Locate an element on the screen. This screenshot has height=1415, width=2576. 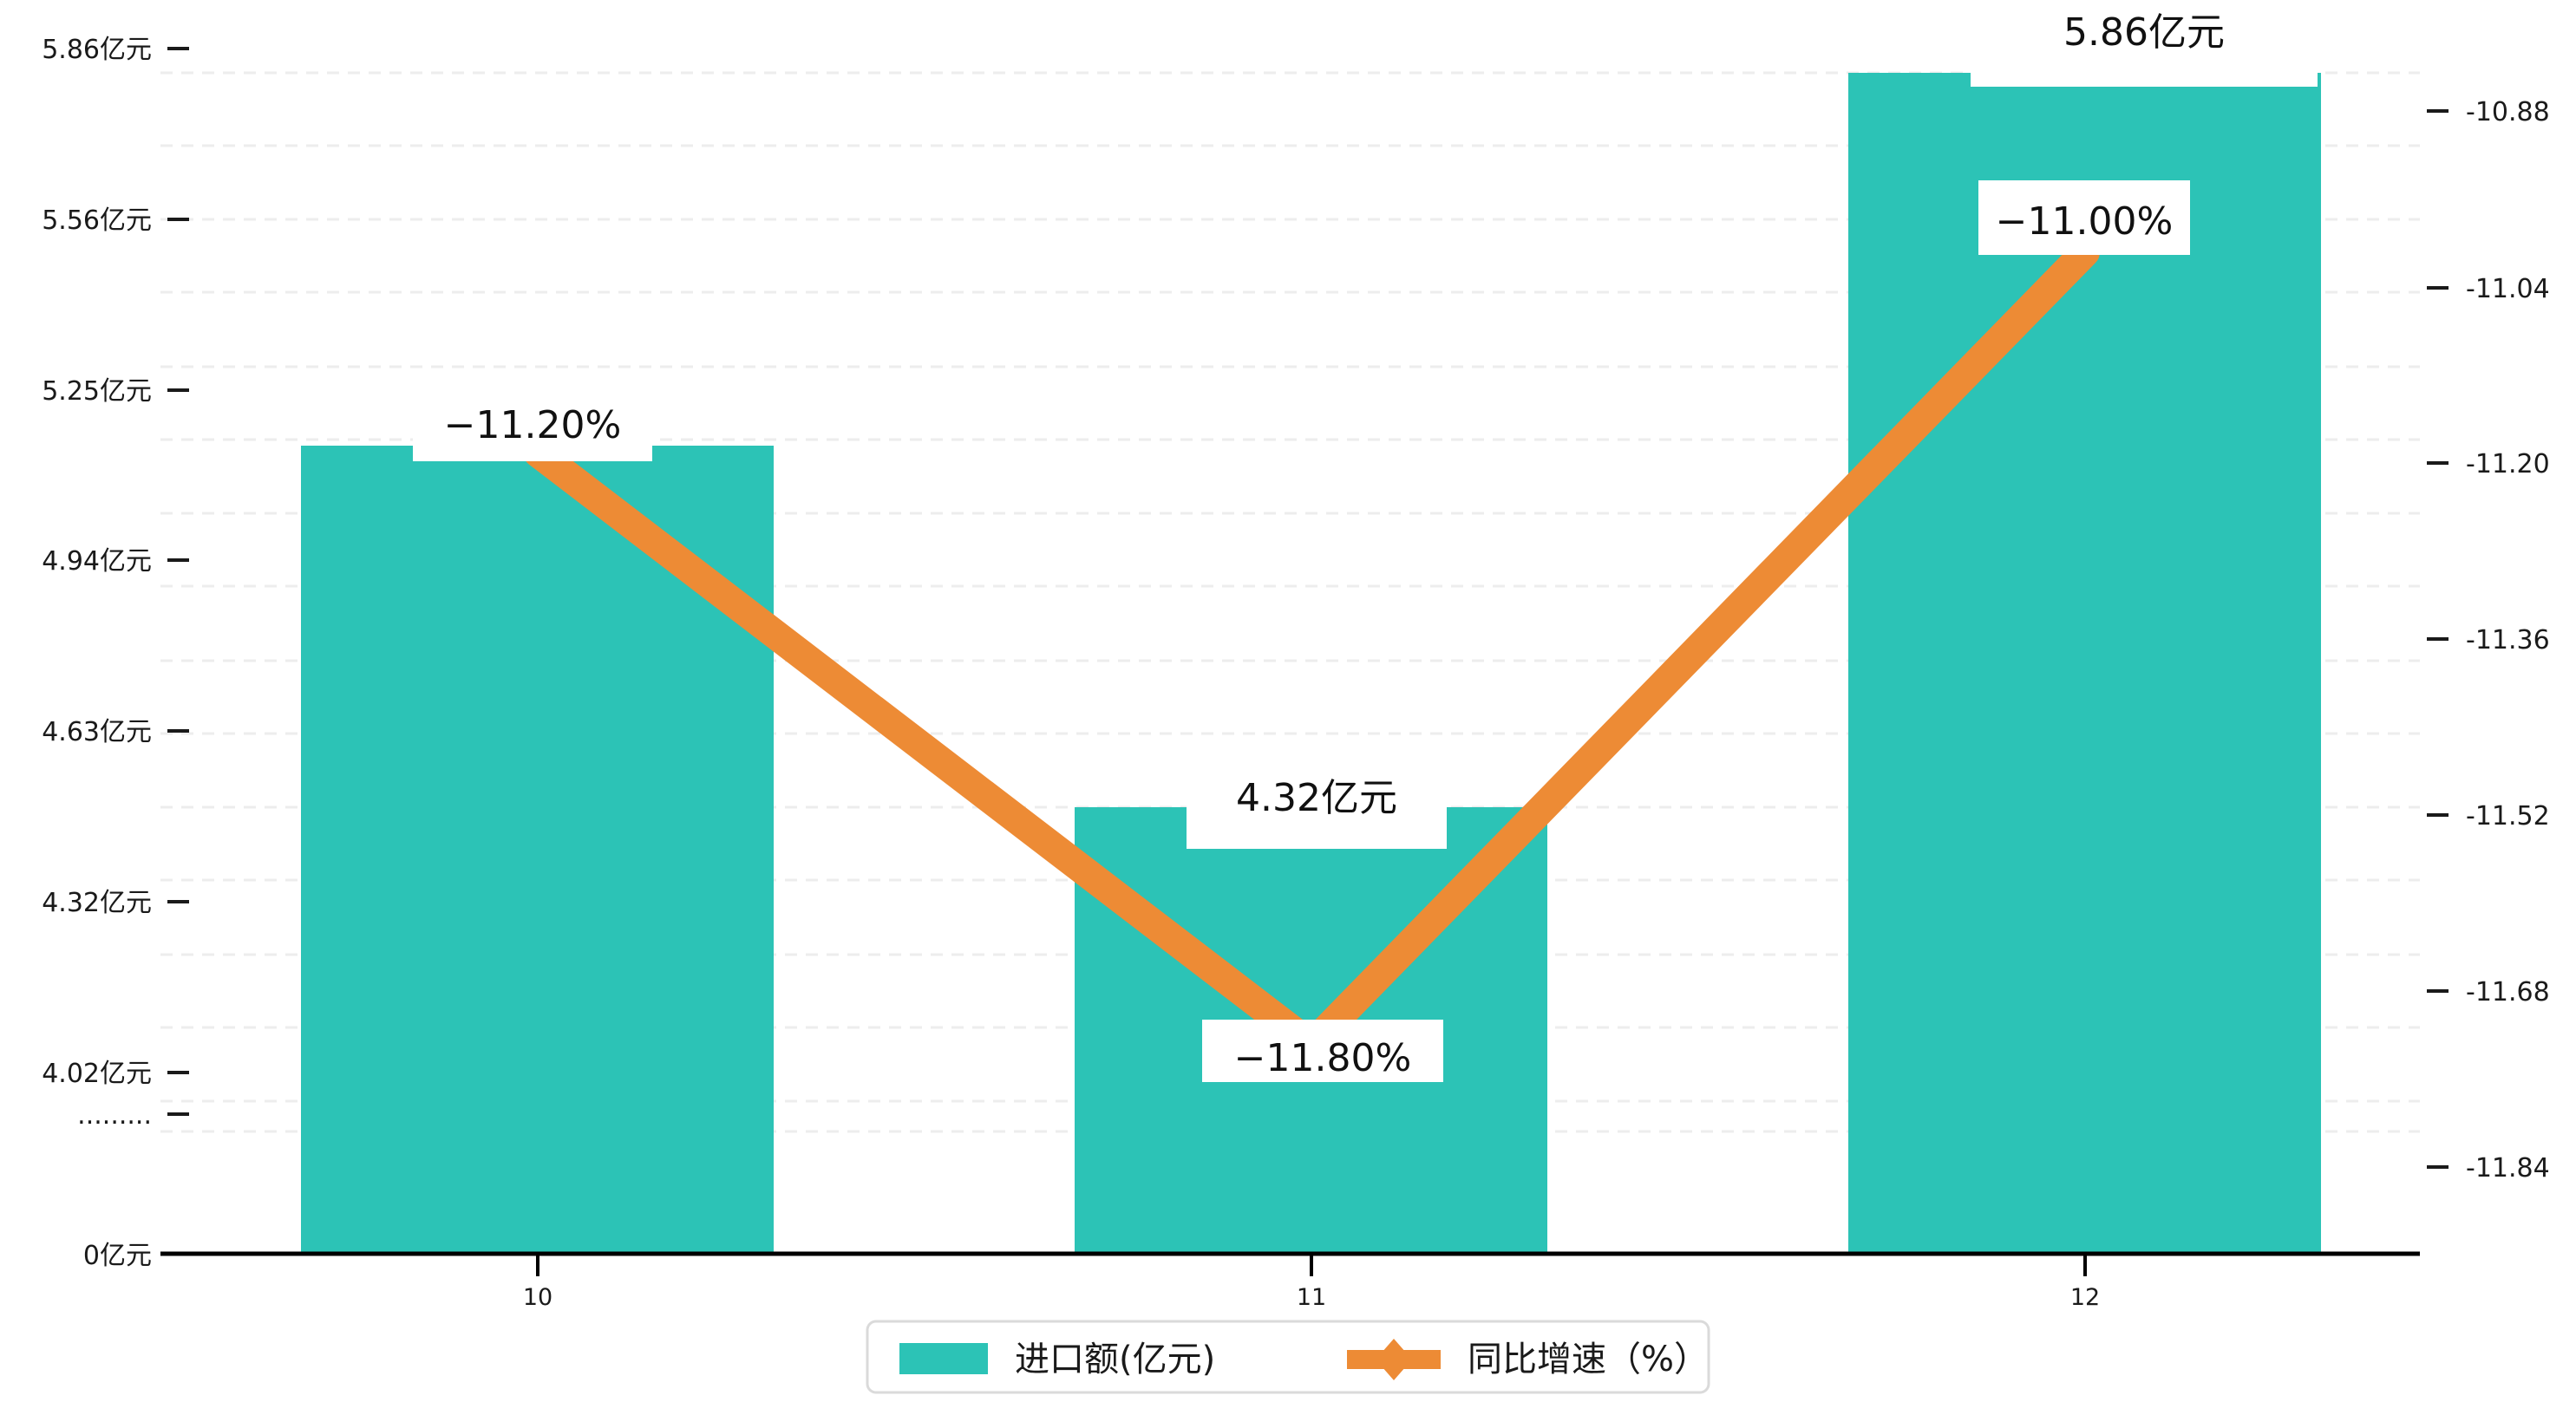
x-axis-tick-labels: 10 11 12 is located at coordinates (1311, 1297).